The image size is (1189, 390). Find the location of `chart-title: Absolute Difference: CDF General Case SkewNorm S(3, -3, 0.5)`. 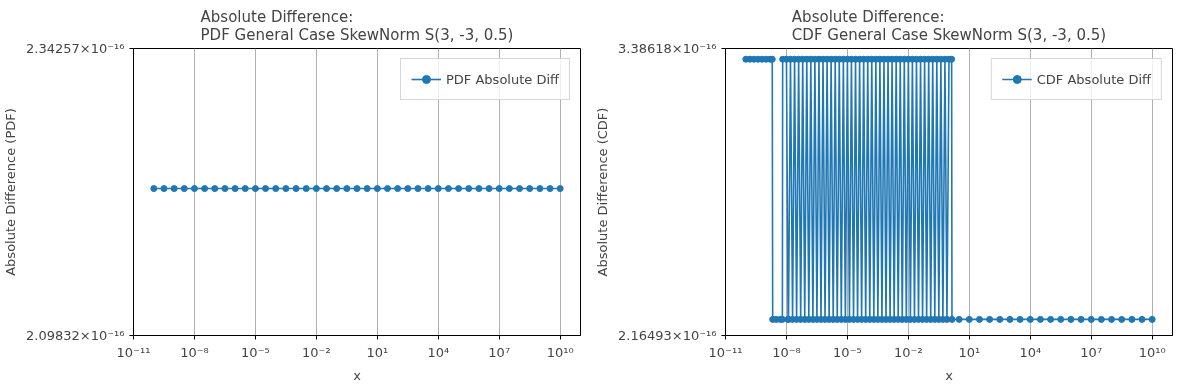

chart-title: Absolute Difference: CDF General Case SkewNorm S(3, -3, 0.5) is located at coordinates (949, 25).